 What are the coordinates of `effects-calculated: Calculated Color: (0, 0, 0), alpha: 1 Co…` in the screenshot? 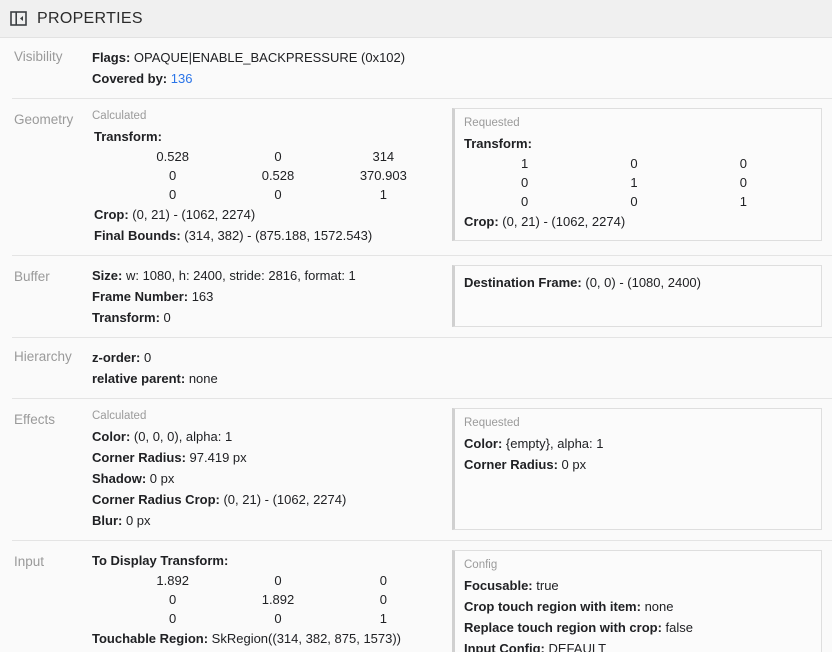 It's located at (272, 469).